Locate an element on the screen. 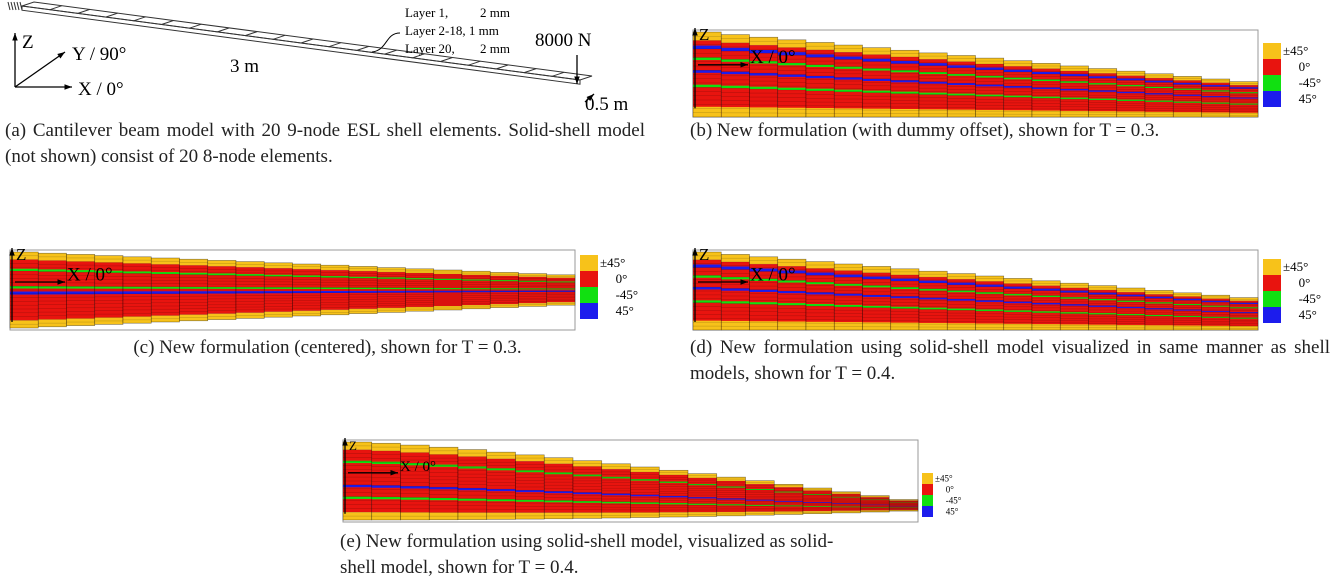  support is located at coordinates (15, 6).